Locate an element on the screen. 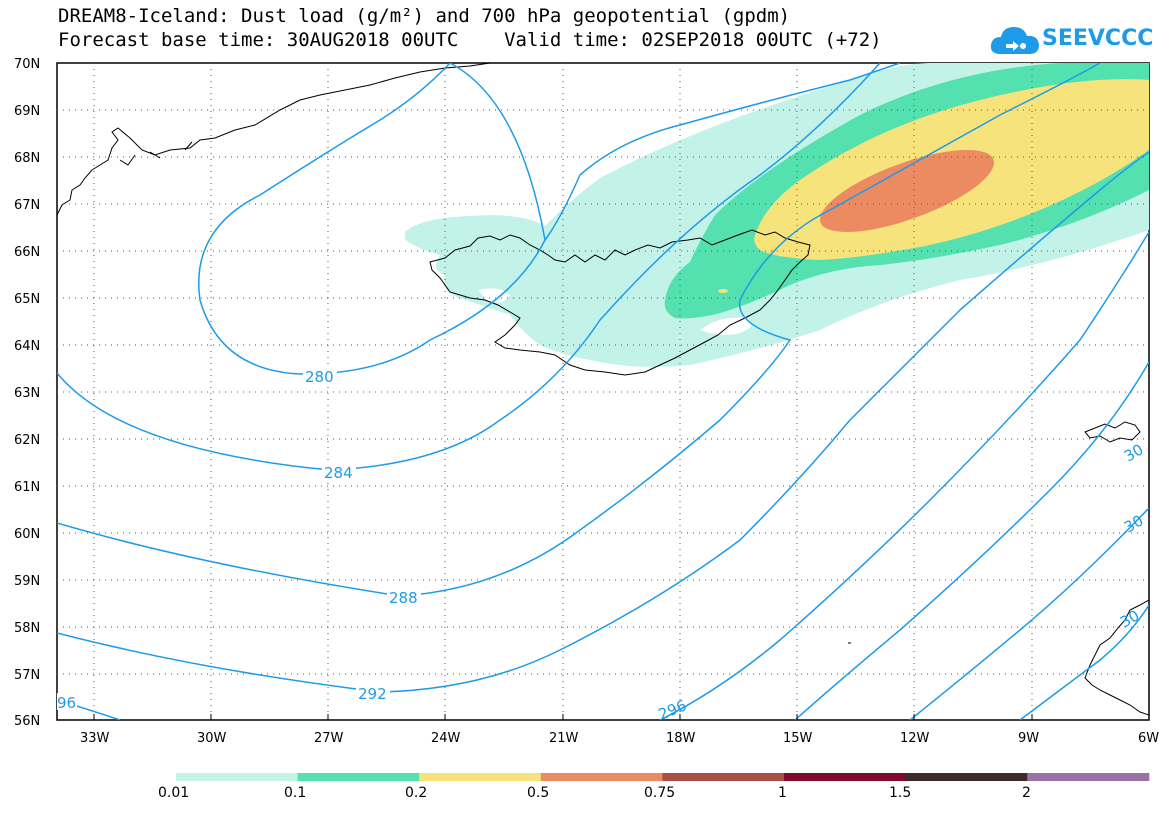 This screenshot has width=1175, height=815. lon-label: 30W is located at coordinates (212, 738).